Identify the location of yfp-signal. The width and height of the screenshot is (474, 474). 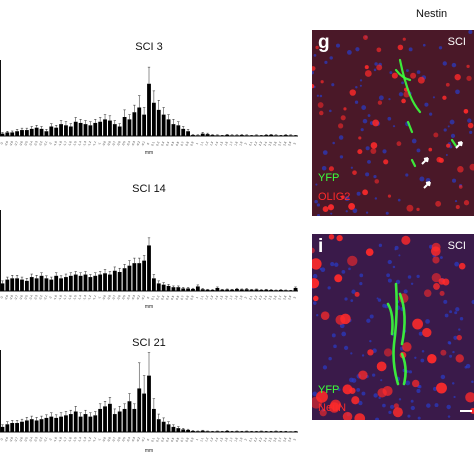
(410, 127).